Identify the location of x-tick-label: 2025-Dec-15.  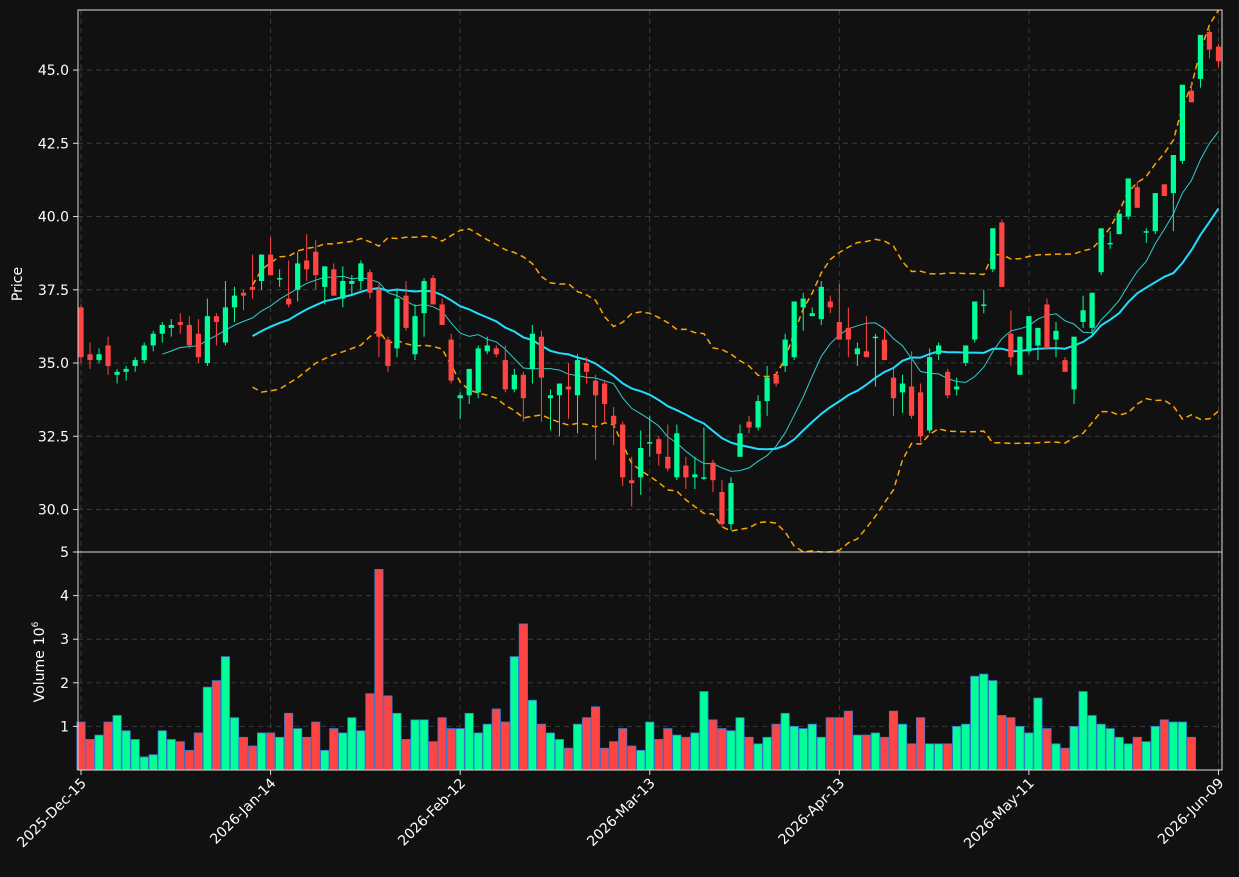
(51, 813).